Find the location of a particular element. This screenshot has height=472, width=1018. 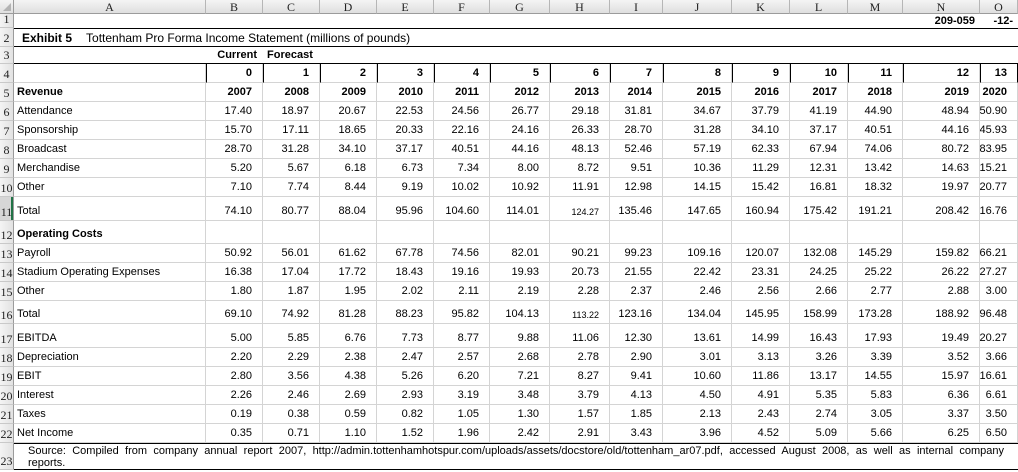

cell: 3.56 is located at coordinates (291, 376).